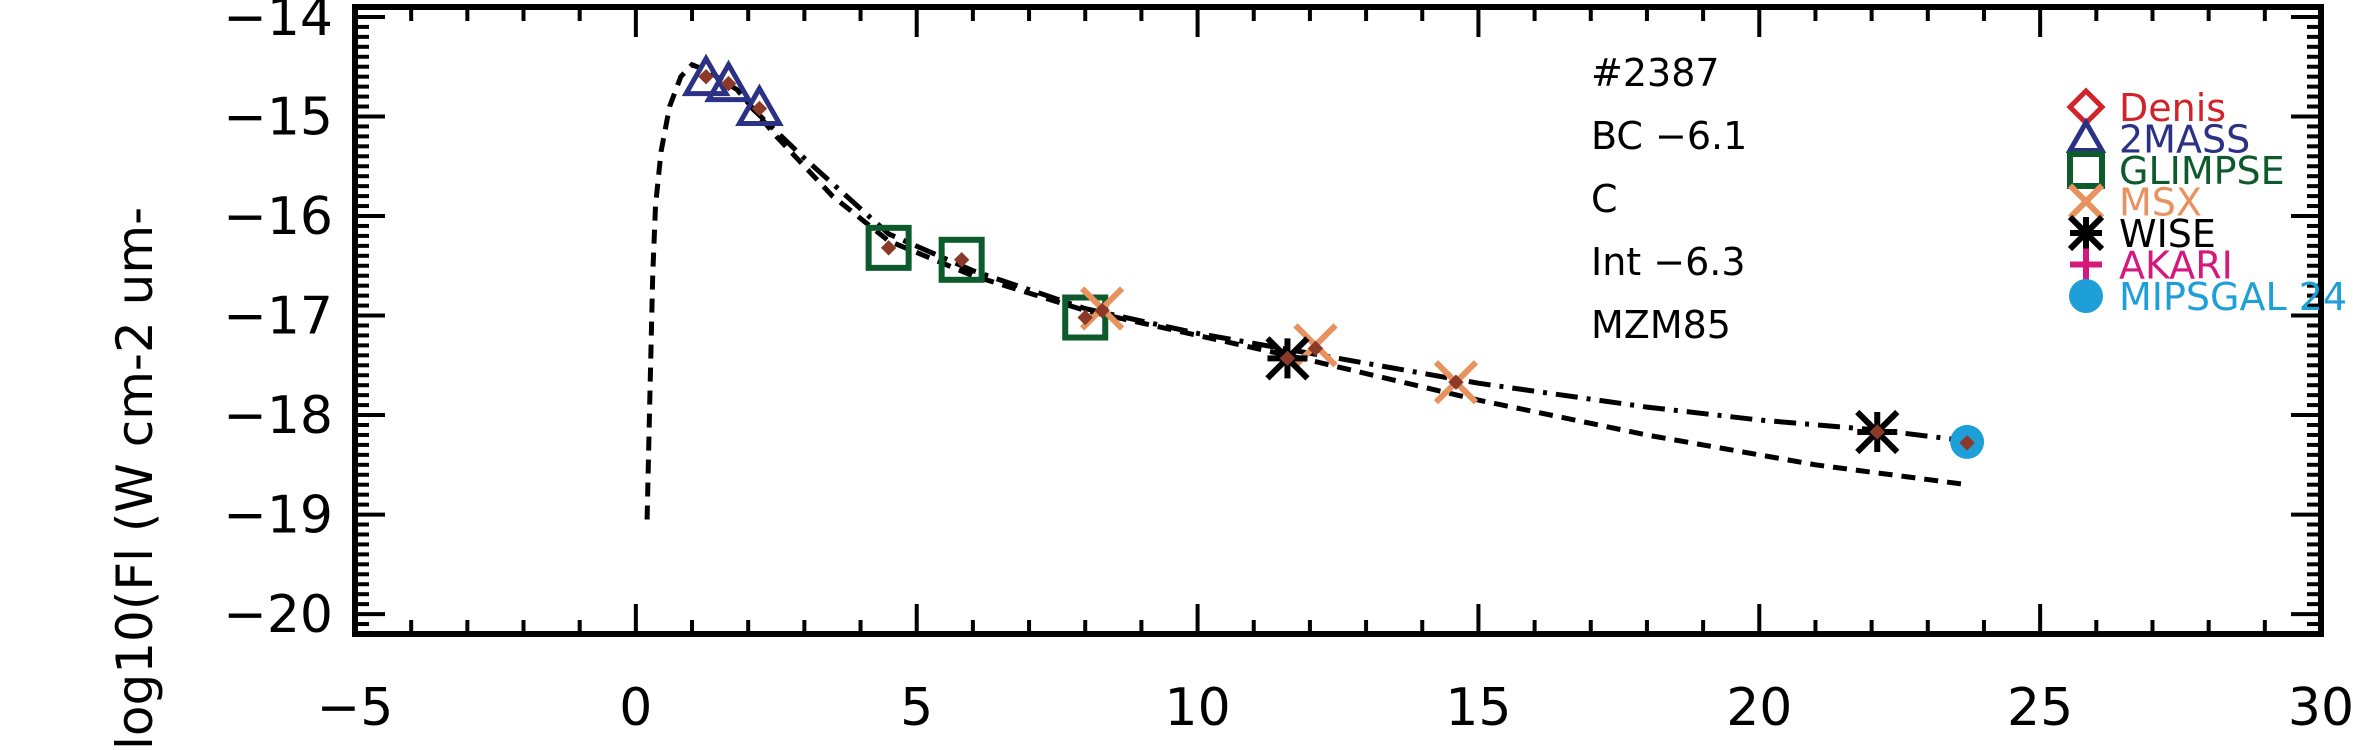 The width and height of the screenshot is (2361, 750). What do you see at coordinates (2184, 140) in the screenshot?
I see `legend-label: 2MASS` at bounding box center [2184, 140].